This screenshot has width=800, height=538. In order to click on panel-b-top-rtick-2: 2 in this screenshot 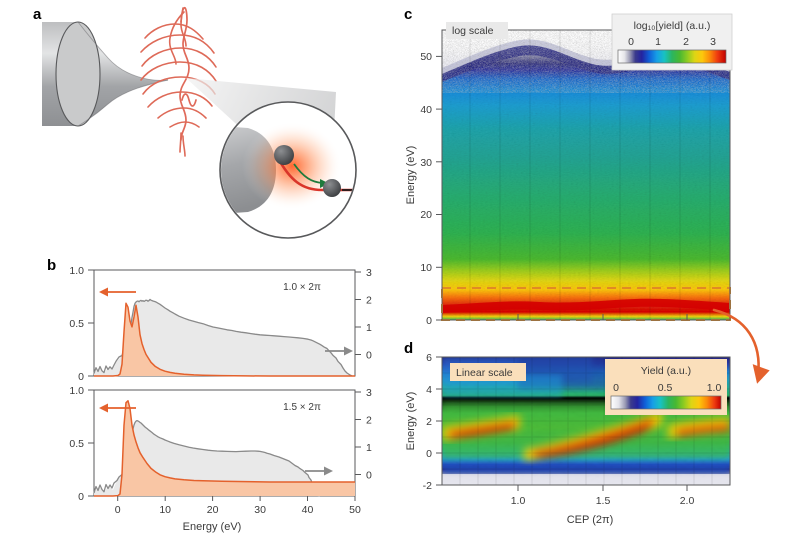, I will do `click(369, 301)`.